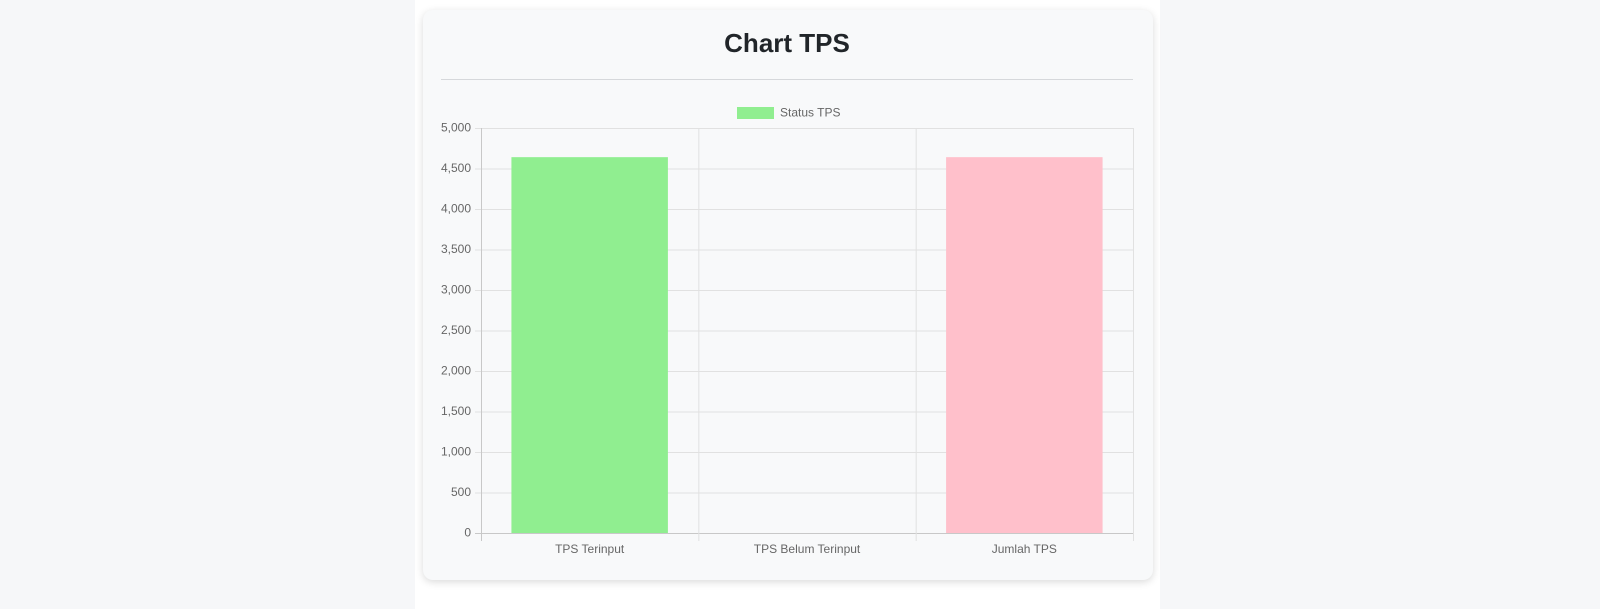 The image size is (1600, 609). What do you see at coordinates (456, 330) in the screenshot?
I see `y-tick-label: 2,500` at bounding box center [456, 330].